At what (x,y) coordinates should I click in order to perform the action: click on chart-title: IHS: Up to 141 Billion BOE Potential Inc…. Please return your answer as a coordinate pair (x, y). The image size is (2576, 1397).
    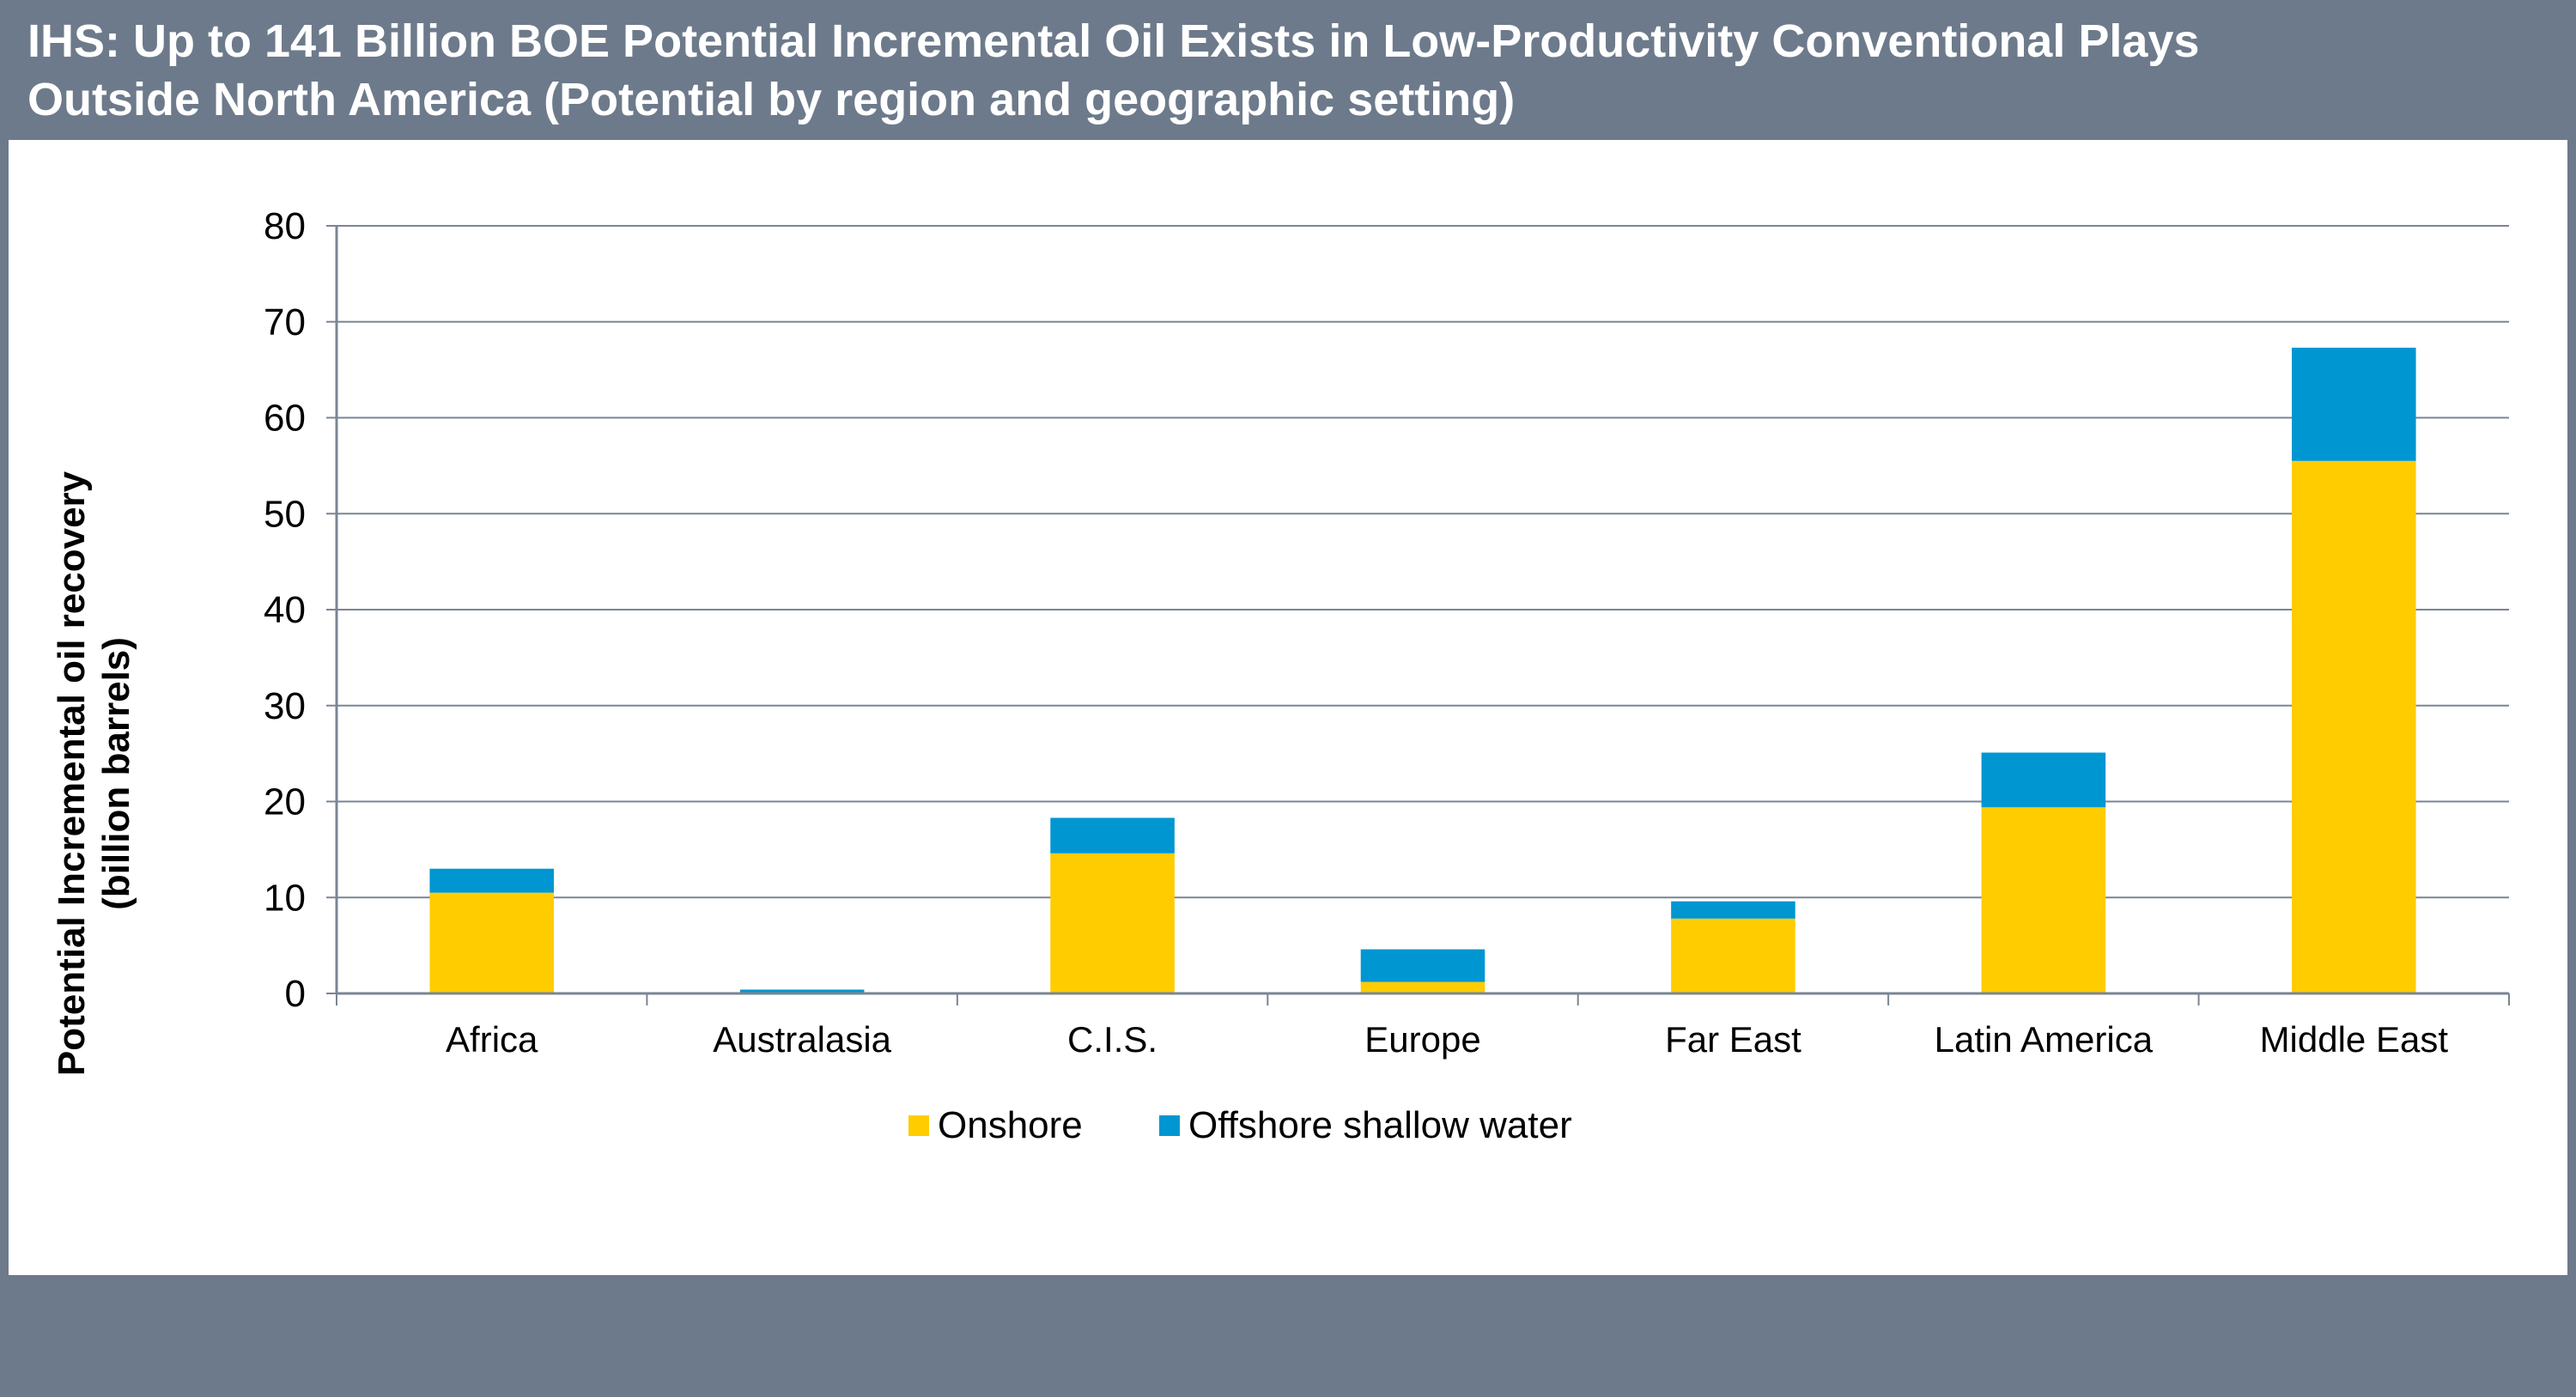
    Looking at the image, I should click on (1290, 70).